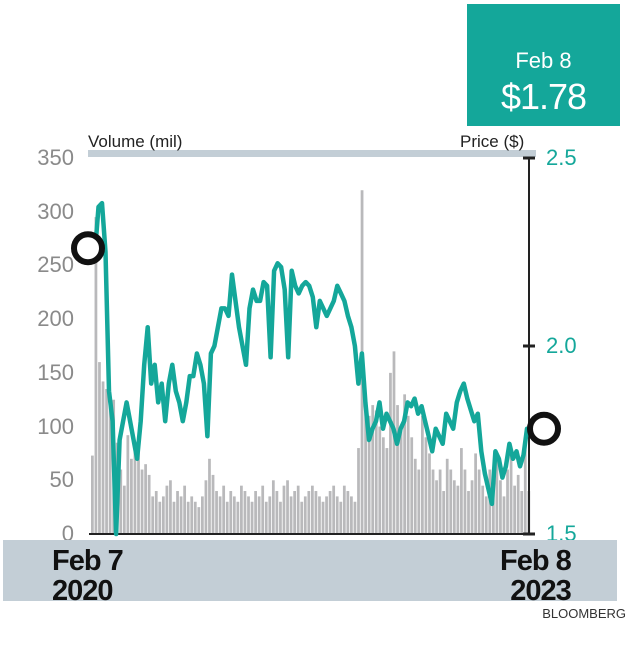 The width and height of the screenshot is (632, 655). I want to click on source-credit: BLOOMBERG, so click(584, 613).